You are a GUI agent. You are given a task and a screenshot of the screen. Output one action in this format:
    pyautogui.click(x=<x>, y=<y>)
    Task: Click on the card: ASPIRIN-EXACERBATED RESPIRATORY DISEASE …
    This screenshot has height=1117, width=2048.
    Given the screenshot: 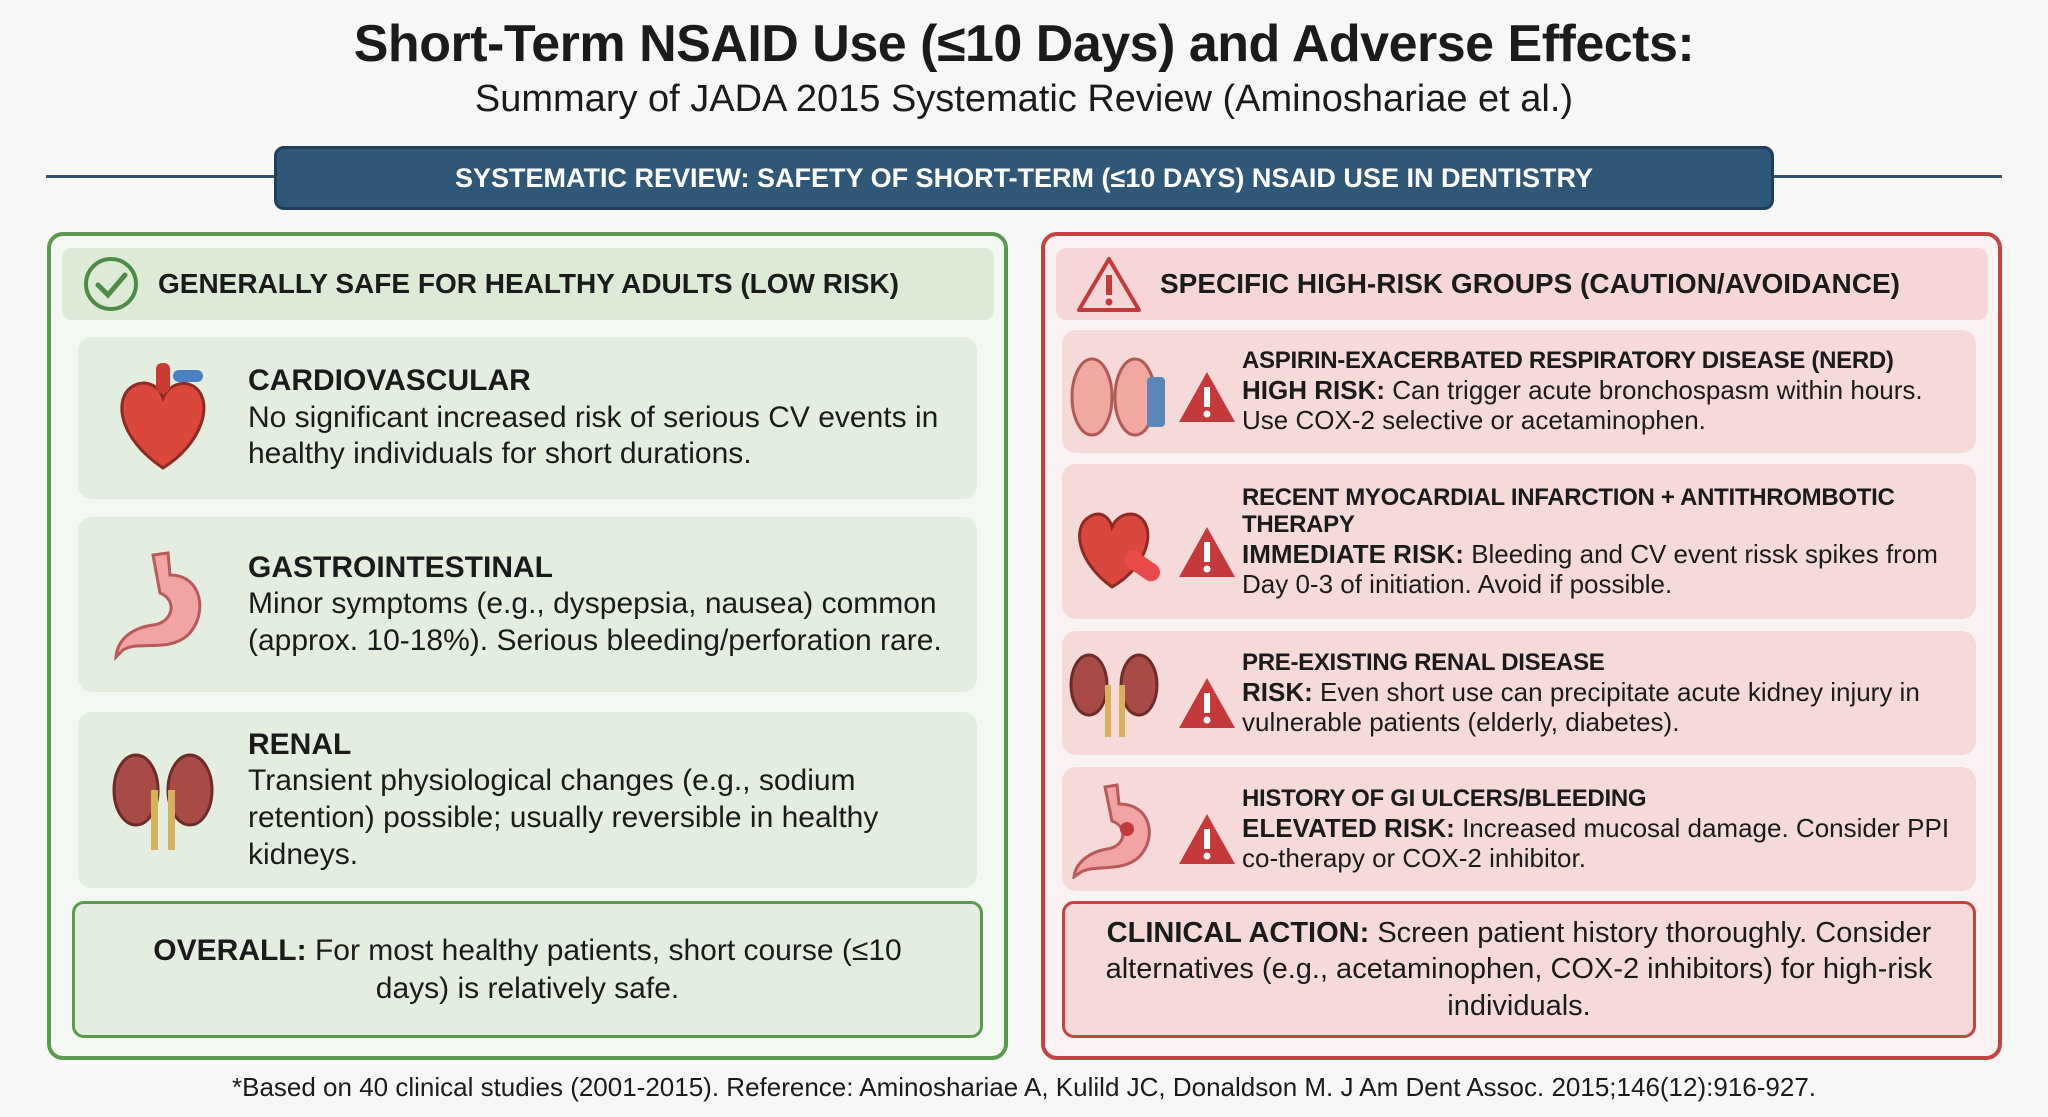 What is the action you would take?
    pyautogui.click(x=1519, y=391)
    